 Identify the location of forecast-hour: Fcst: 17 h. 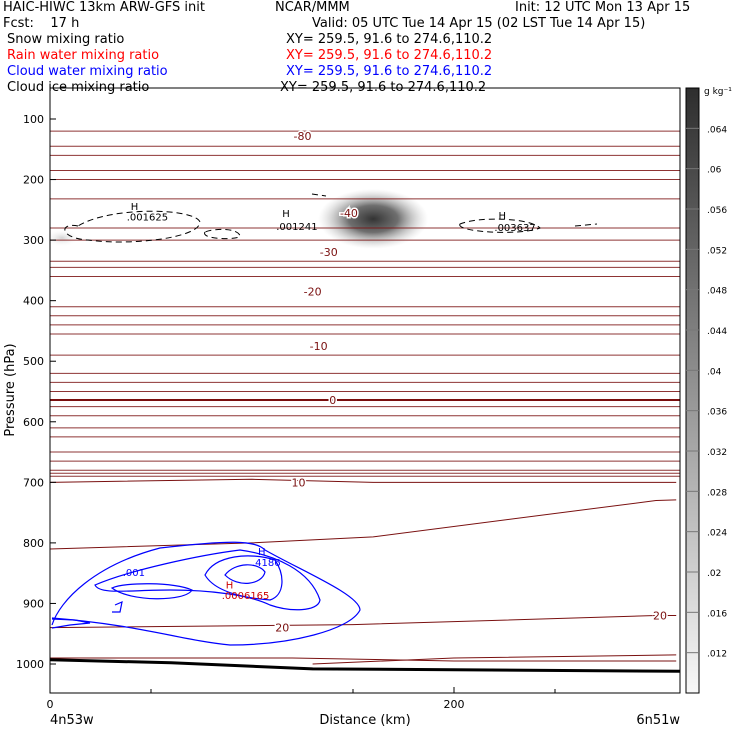
(41, 23).